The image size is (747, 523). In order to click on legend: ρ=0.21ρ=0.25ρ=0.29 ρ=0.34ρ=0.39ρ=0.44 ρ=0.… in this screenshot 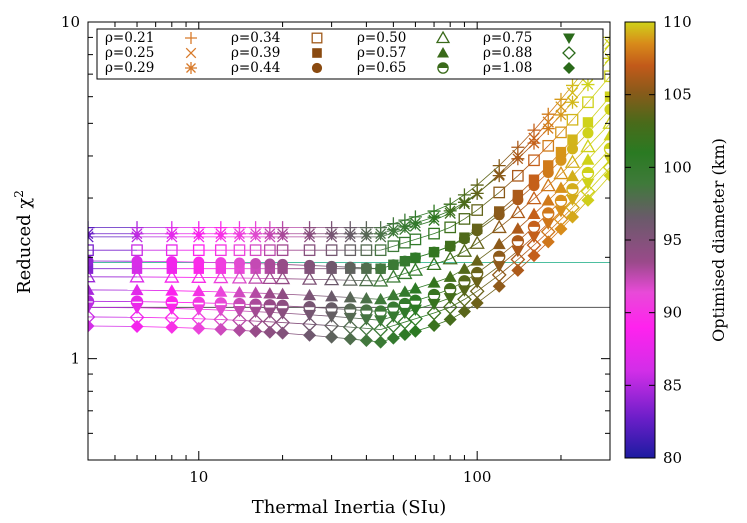, I will do `click(350, 54)`.